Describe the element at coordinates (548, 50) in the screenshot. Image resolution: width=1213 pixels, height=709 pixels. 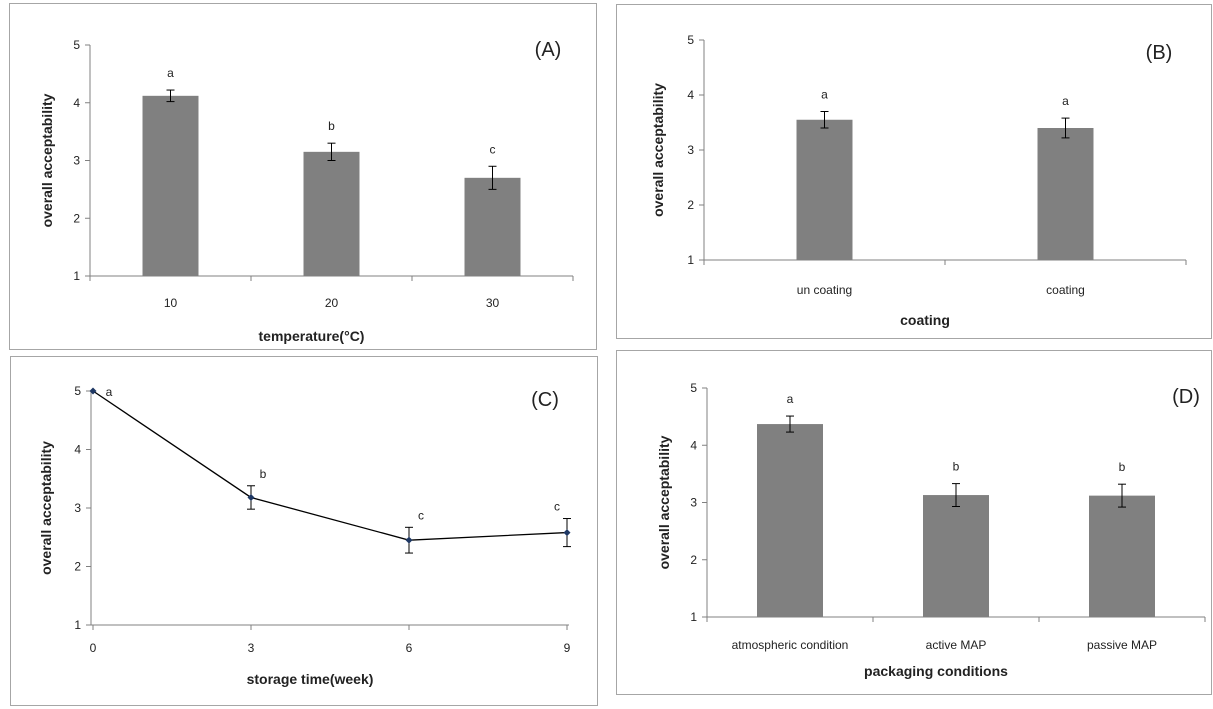
I see `panel-label-a: (A)` at that location.